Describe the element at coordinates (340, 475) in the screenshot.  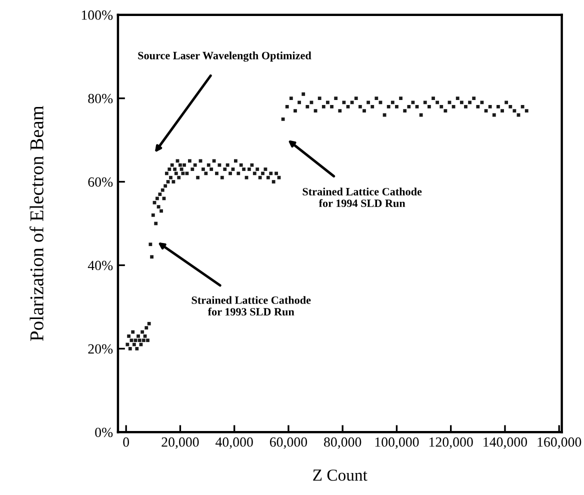
I see `x-axis-title: Z Count` at that location.